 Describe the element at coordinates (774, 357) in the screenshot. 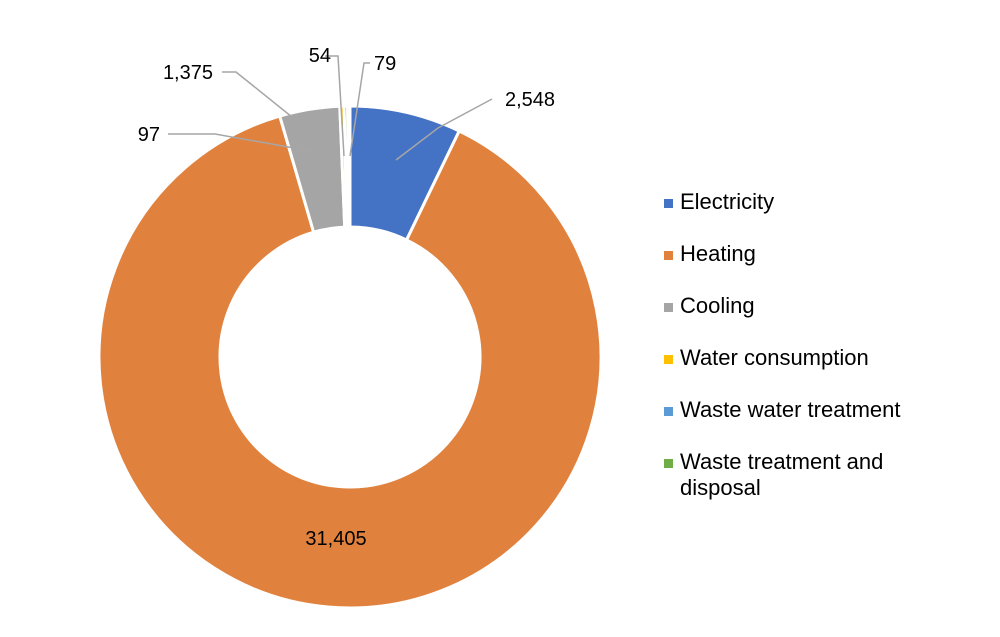

I see `legend-label-water-consumption: Water consumption` at that location.